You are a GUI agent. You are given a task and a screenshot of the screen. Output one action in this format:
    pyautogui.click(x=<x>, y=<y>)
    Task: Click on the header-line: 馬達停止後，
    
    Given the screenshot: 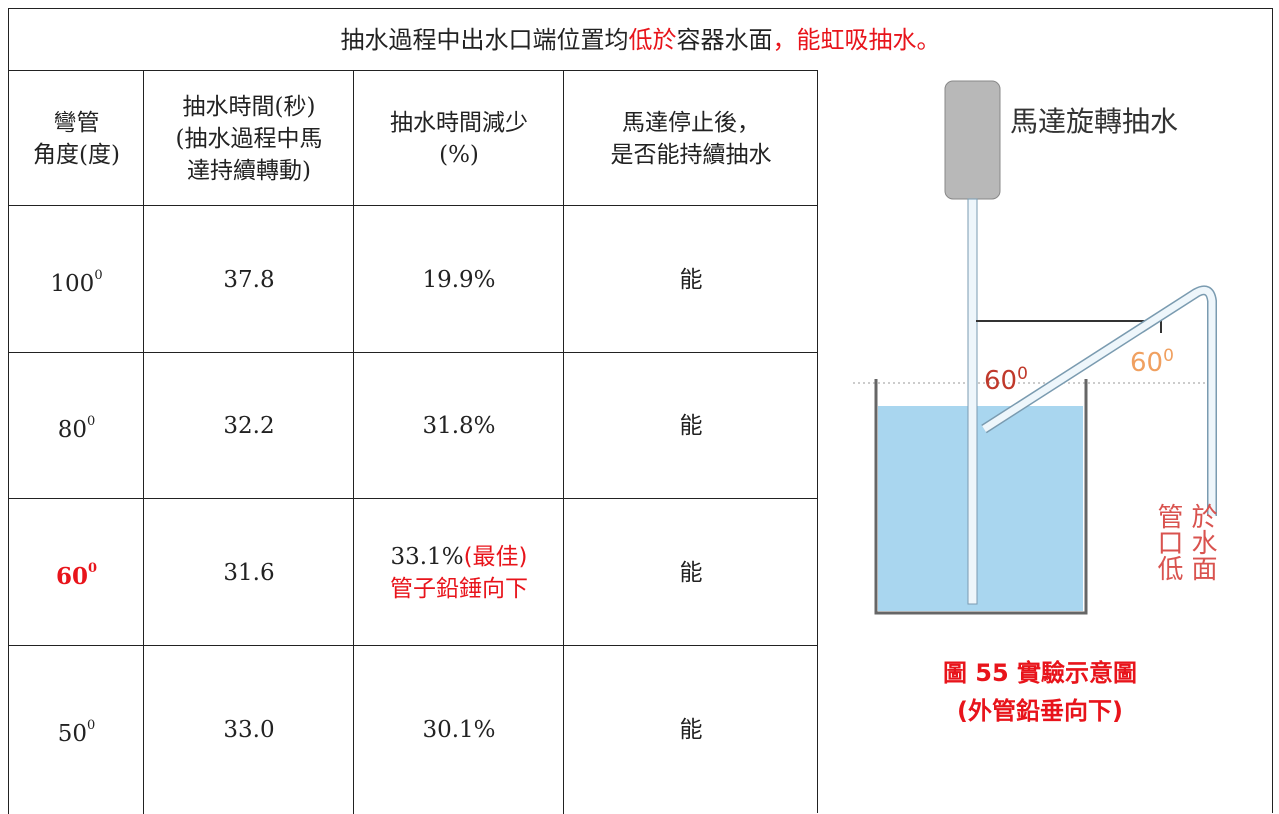 What is the action you would take?
    pyautogui.click(x=691, y=122)
    